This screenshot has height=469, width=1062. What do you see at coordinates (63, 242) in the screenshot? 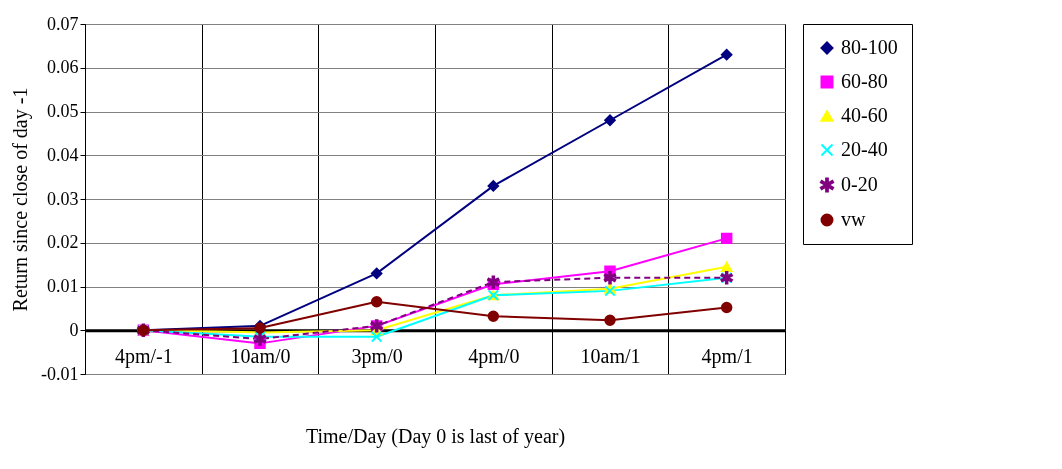
I see `y-tick-label: 0.02` at bounding box center [63, 242].